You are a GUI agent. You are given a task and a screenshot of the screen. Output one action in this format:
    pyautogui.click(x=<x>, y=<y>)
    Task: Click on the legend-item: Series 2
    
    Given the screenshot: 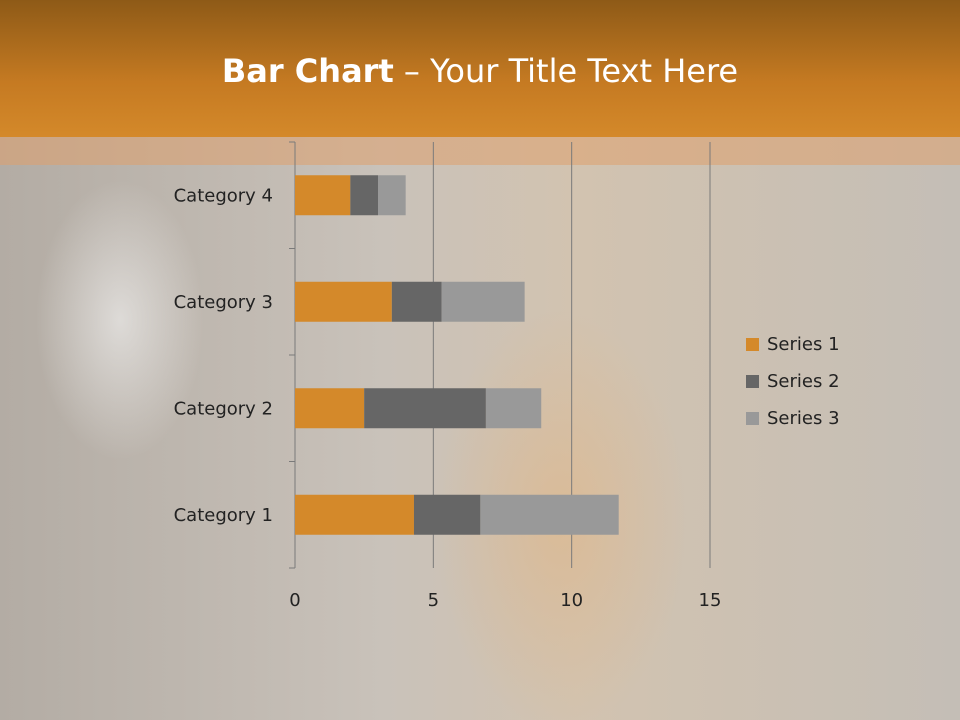 What is the action you would take?
    pyautogui.click(x=793, y=381)
    